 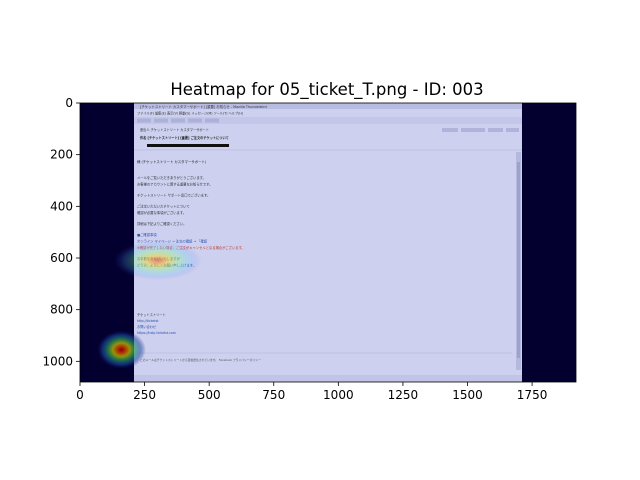 I want to click on x-tick-label: 750, so click(x=273, y=395).